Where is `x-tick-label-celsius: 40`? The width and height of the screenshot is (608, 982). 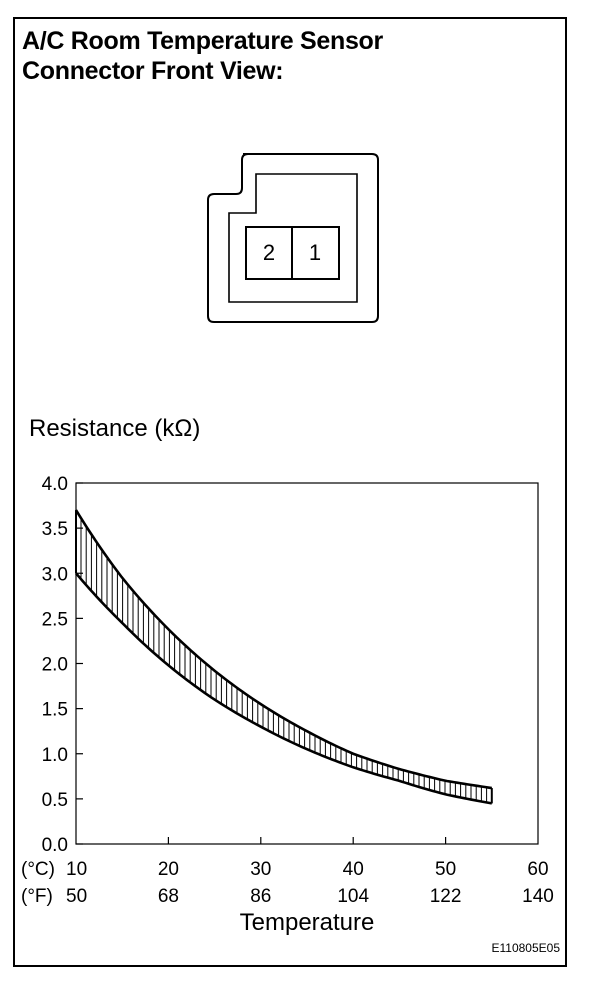
x-tick-label-celsius: 40 is located at coordinates (353, 869).